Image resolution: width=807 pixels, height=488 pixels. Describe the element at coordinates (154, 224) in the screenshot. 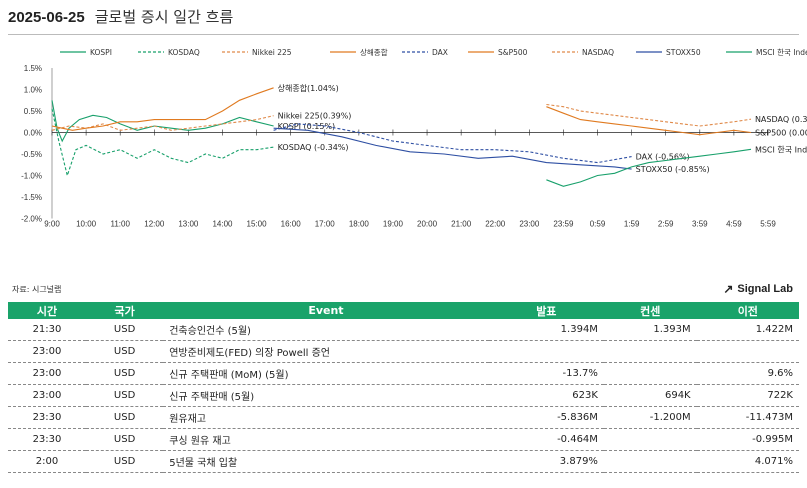

I see `x-tick-label: 12:00` at that location.